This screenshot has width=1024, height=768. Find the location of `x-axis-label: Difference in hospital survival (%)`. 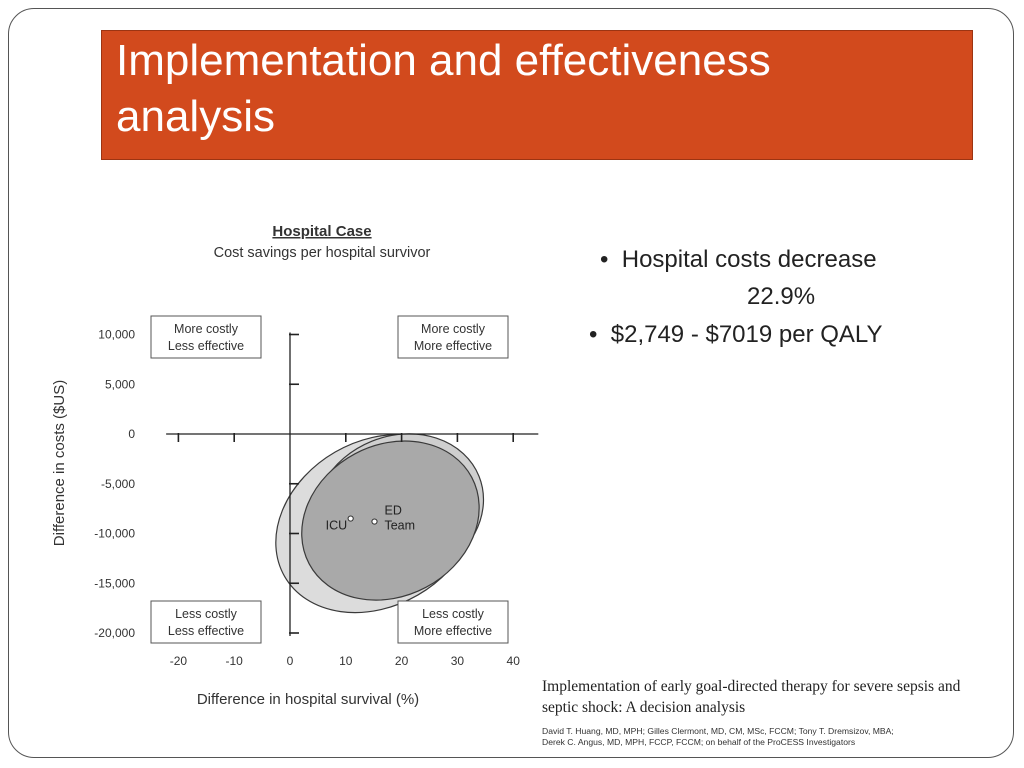

x-axis-label: Difference in hospital survival (%) is located at coordinates (308, 699).